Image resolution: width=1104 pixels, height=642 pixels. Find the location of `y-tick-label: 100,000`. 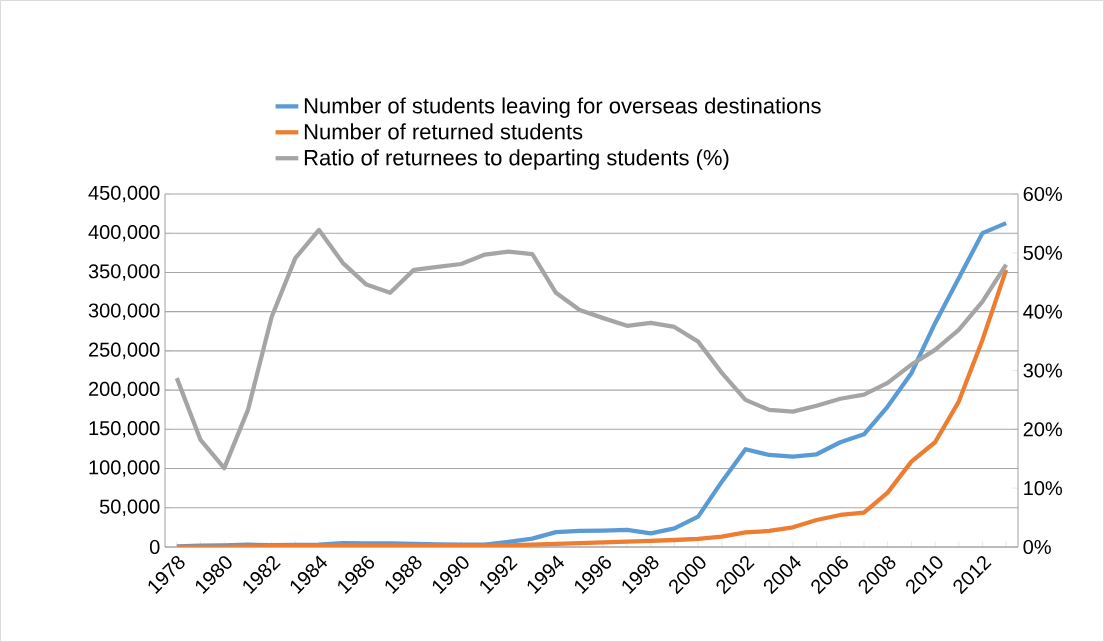

y-tick-label: 100,000 is located at coordinates (124, 468).